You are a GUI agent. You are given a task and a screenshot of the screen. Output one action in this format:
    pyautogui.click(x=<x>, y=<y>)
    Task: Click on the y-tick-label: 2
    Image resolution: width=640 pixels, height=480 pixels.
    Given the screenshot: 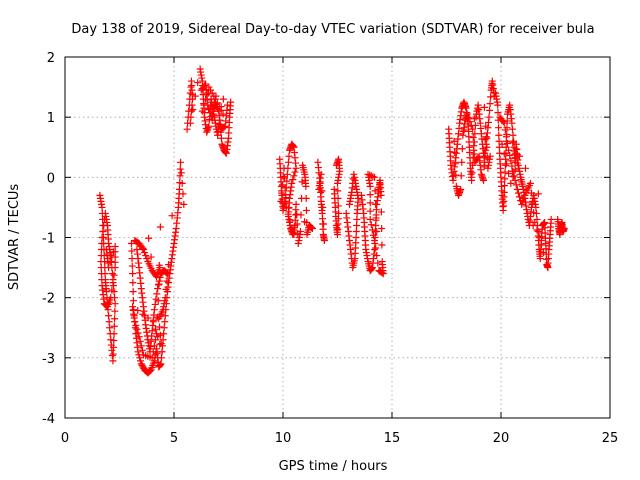 What is the action you would take?
    pyautogui.click(x=51, y=58)
    